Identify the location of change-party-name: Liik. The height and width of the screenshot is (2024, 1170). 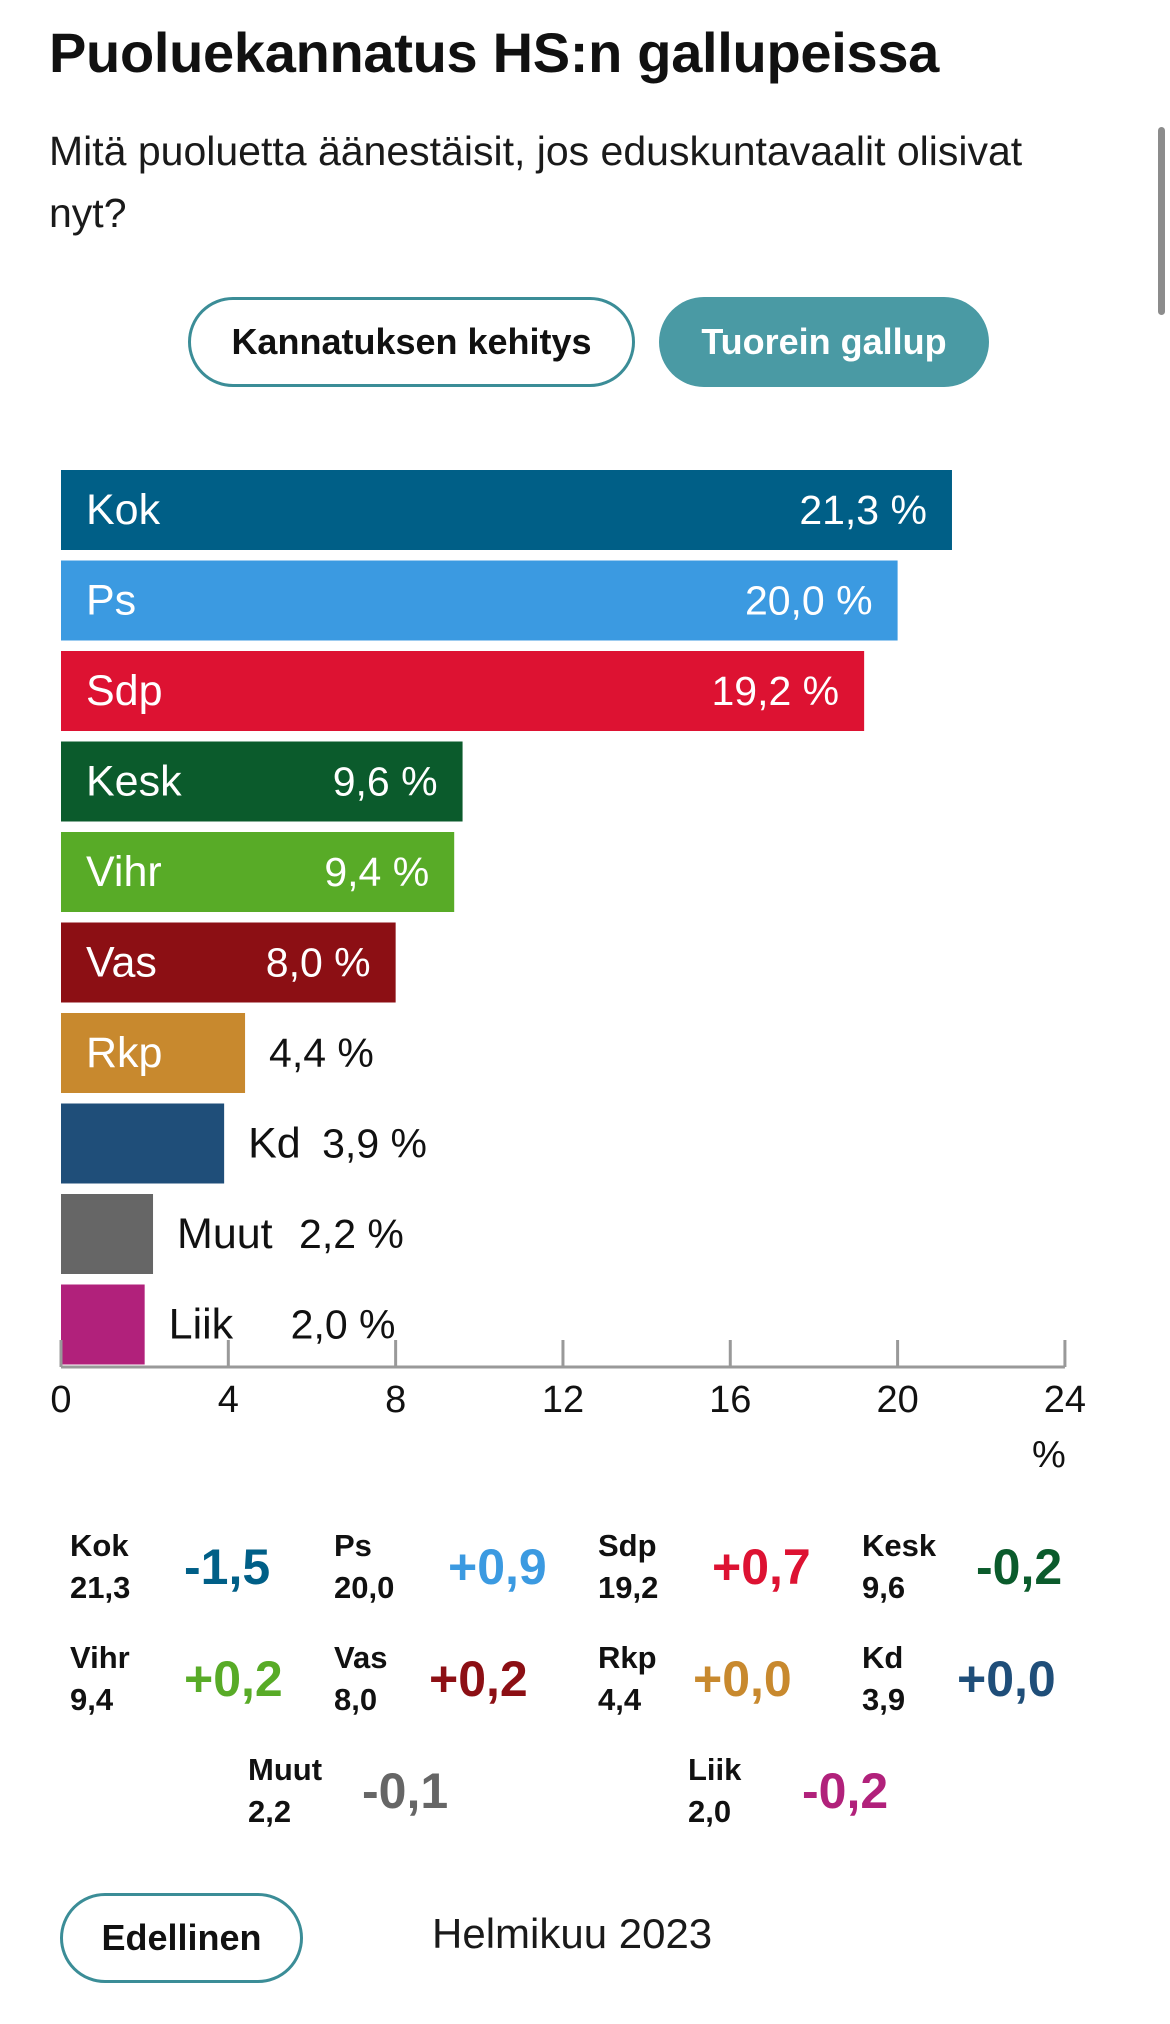
(715, 1769).